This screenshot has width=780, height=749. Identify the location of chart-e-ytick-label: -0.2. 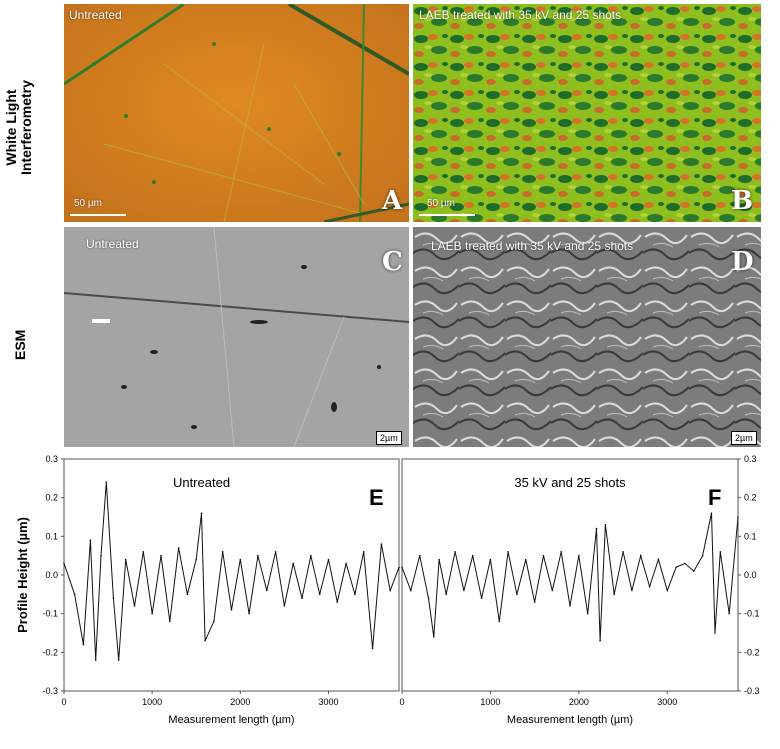
(50, 652).